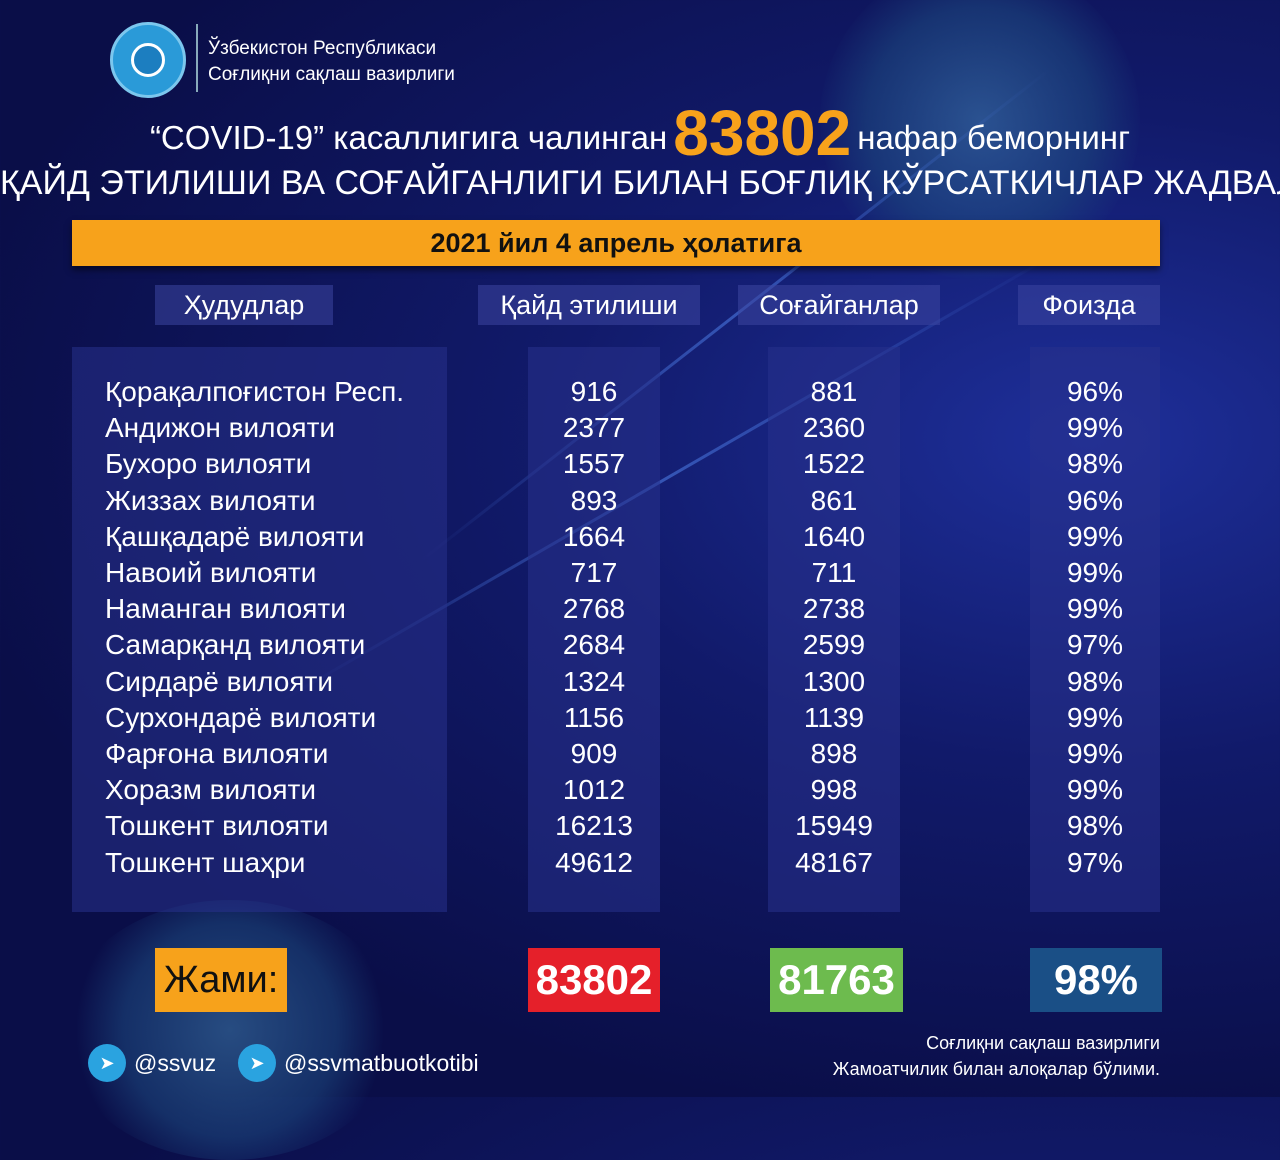  Describe the element at coordinates (834, 500) in the screenshot. I see `recovered-count: 861` at that location.